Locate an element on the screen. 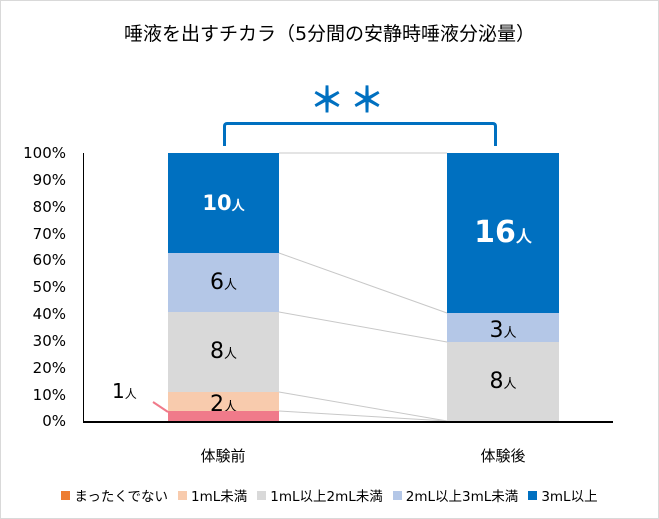 The image size is (659, 519). bar-after-3ml-plus: 16人 is located at coordinates (503, 233).